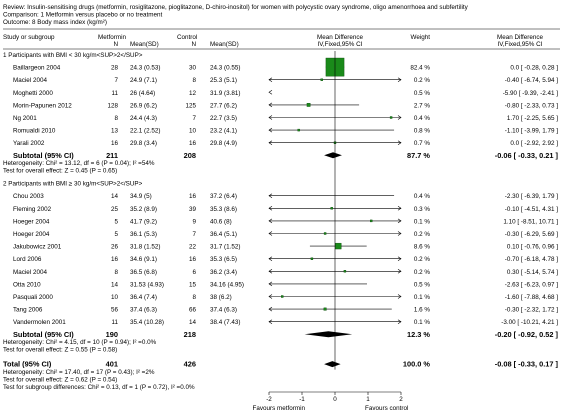 This screenshot has height=416, width=566. What do you see at coordinates (270, 92) in the screenshot?
I see `study-row-1-3-left-arrow` at bounding box center [270, 92].